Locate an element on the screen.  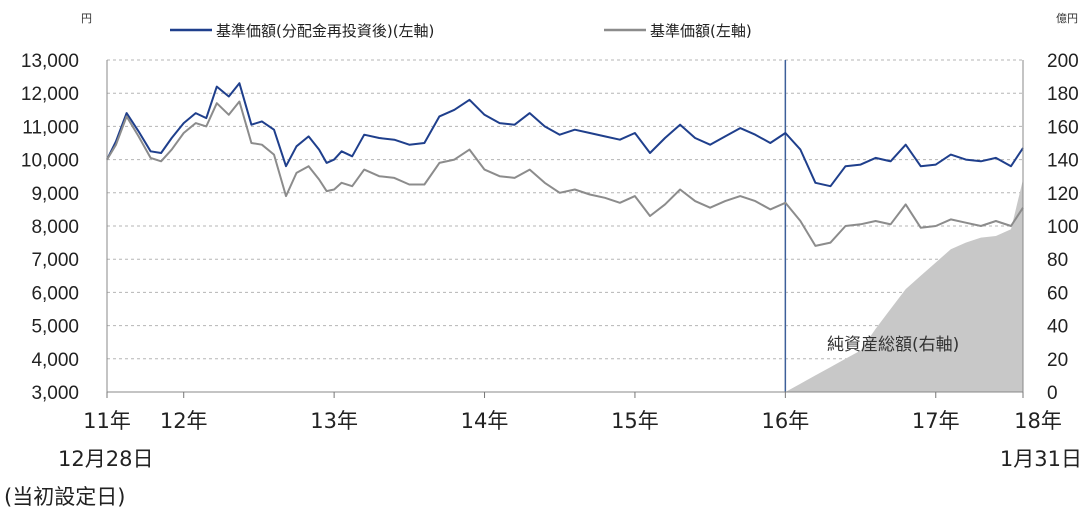
x-tick-label: 11年 is located at coordinates (107, 421).